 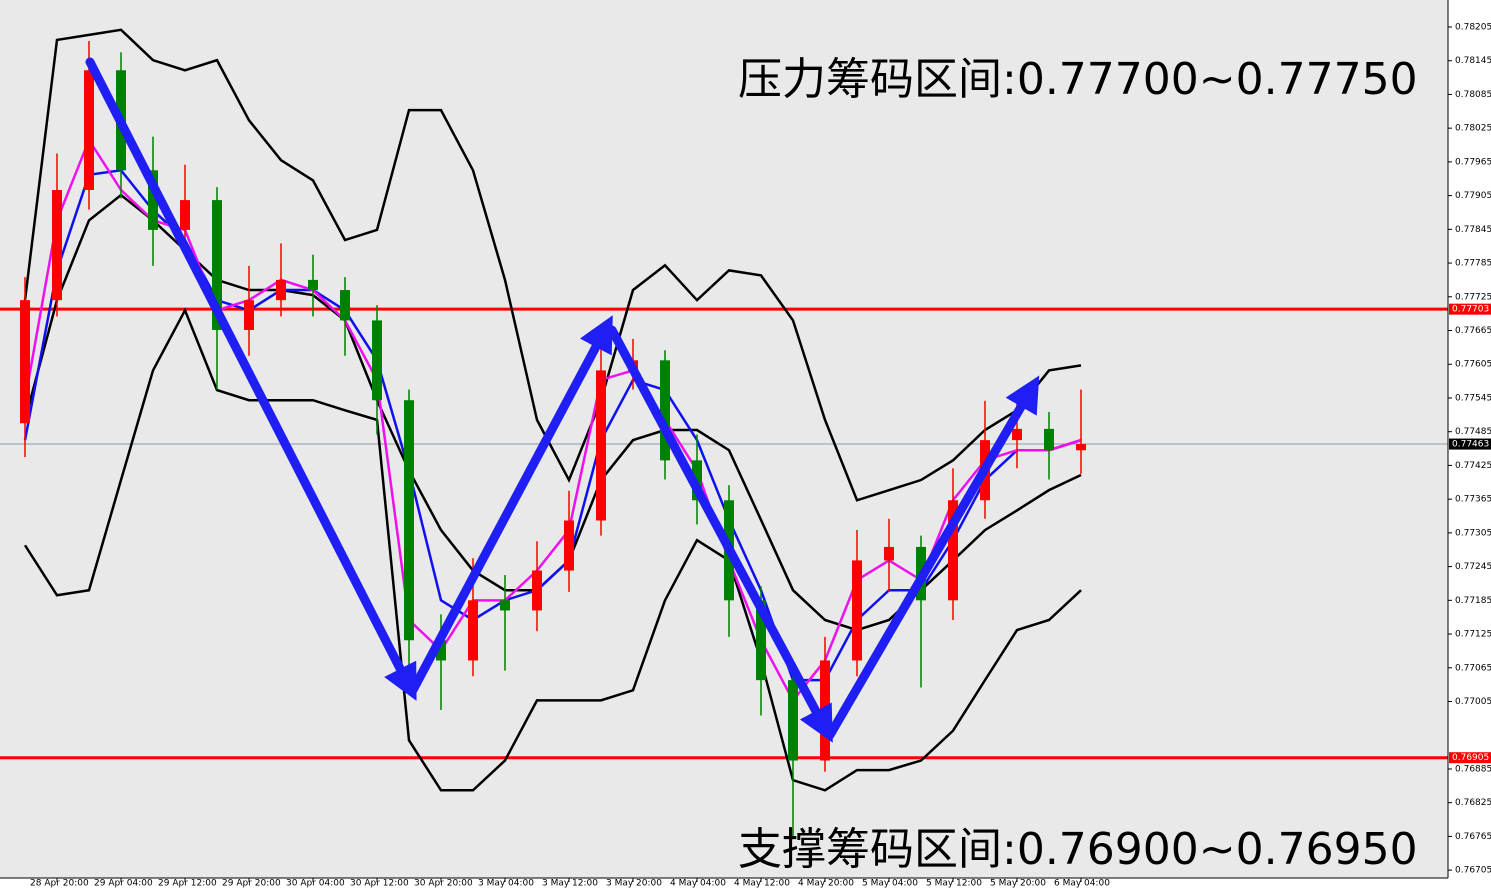 What do you see at coordinates (1473, 769) in the screenshot?
I see `y-tick-label: 0.76885` at bounding box center [1473, 769].